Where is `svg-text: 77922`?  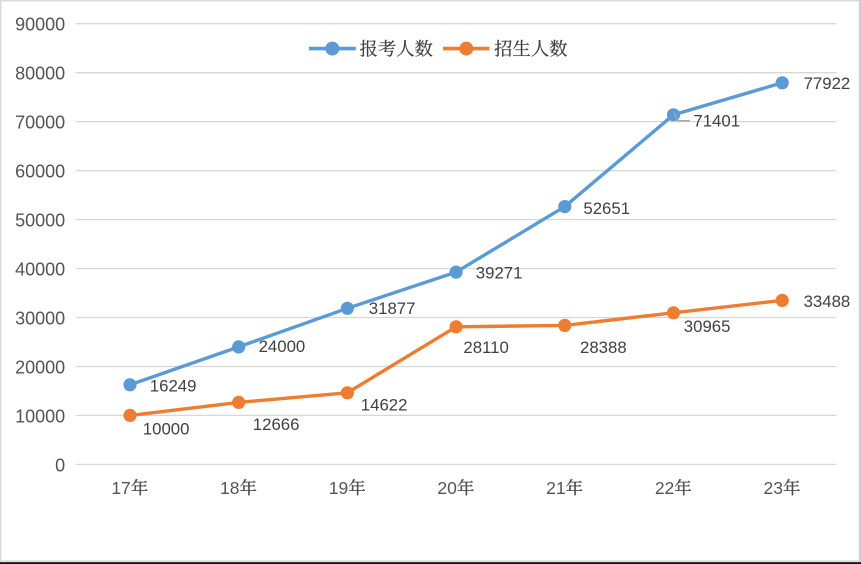 svg-text: 77922 is located at coordinates (827, 83).